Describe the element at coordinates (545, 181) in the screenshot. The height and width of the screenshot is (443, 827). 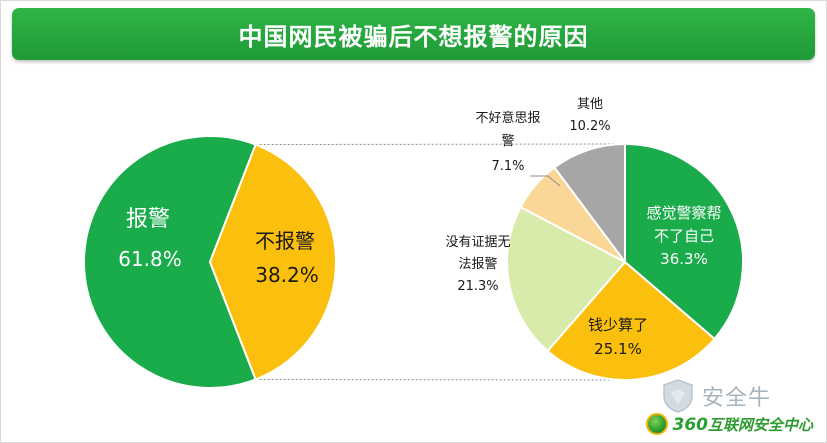
I see `leader-line` at that location.